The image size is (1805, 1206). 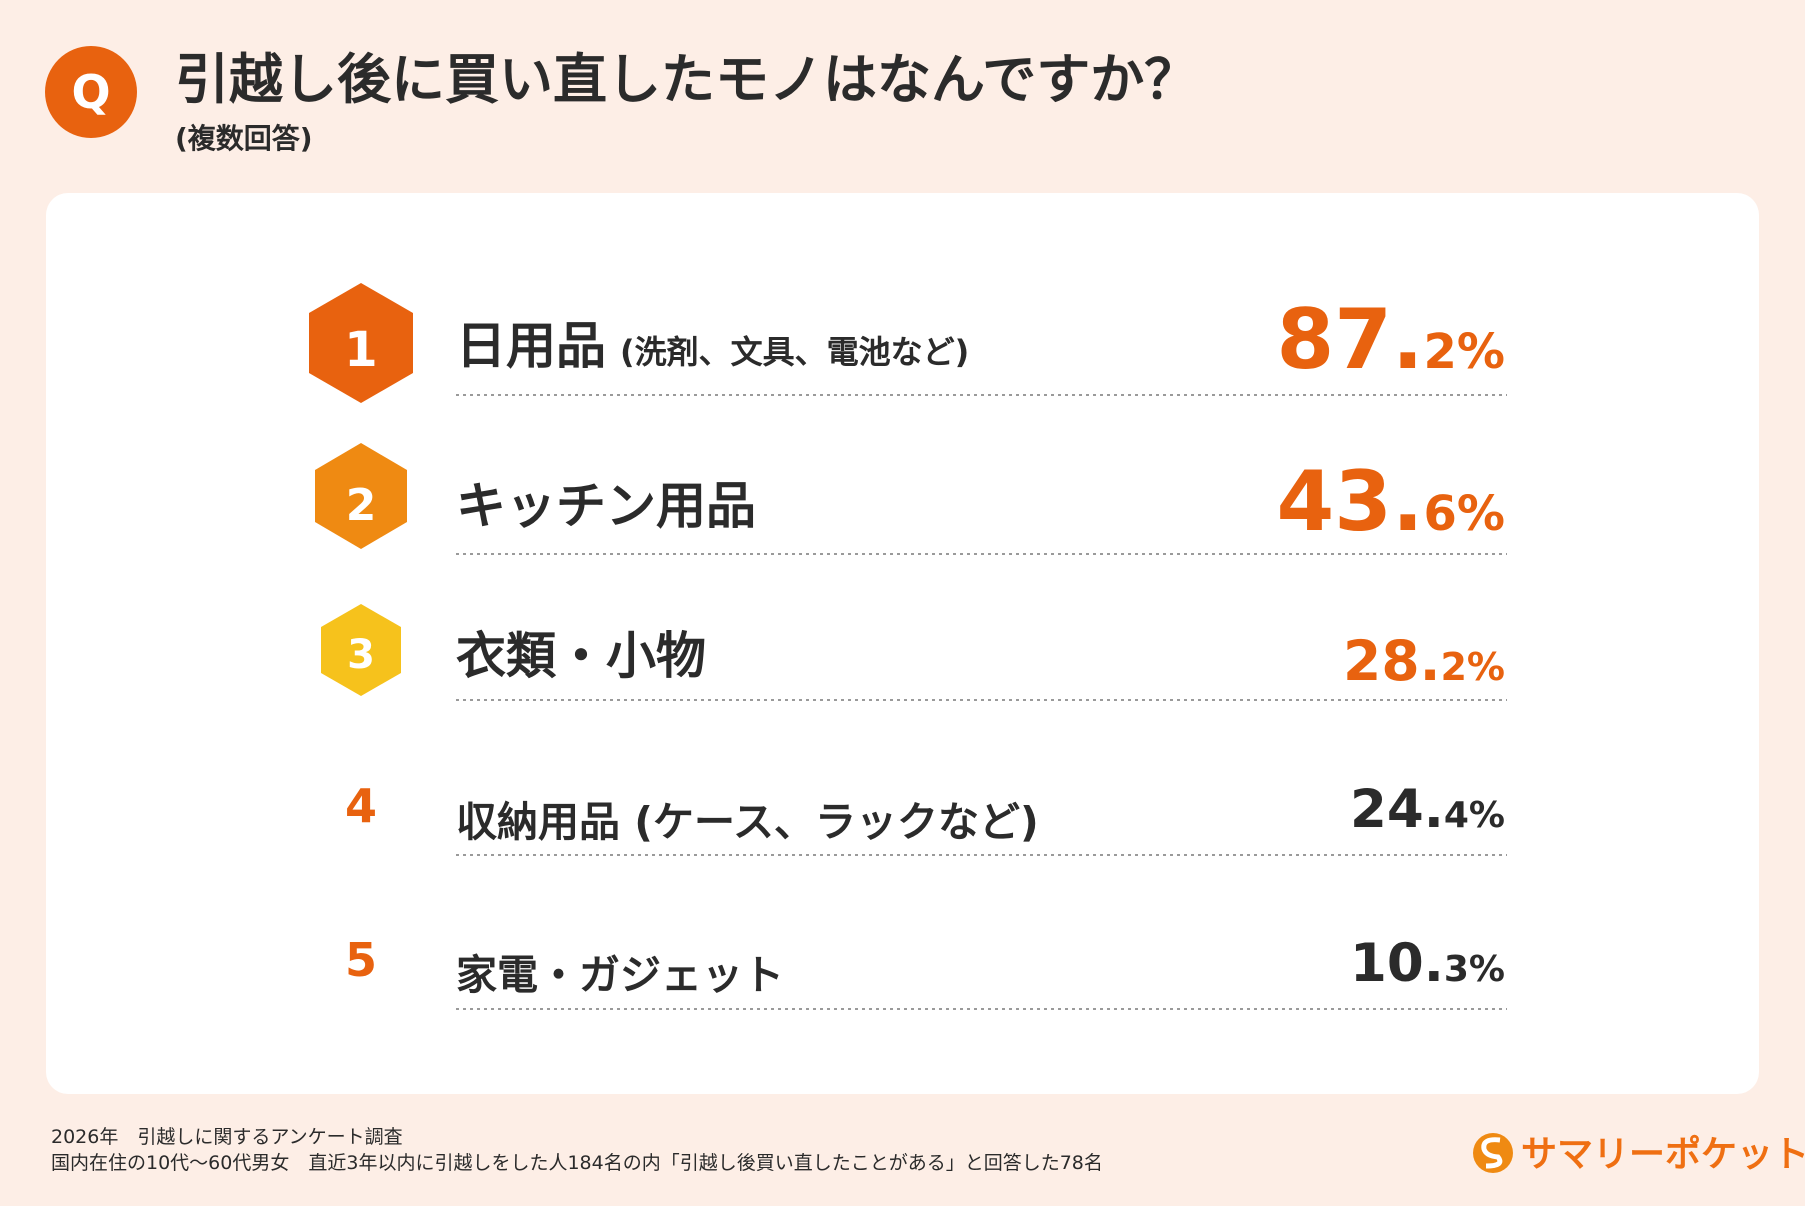 What do you see at coordinates (1427, 963) in the screenshot?
I see `item-value: 10.3%` at bounding box center [1427, 963].